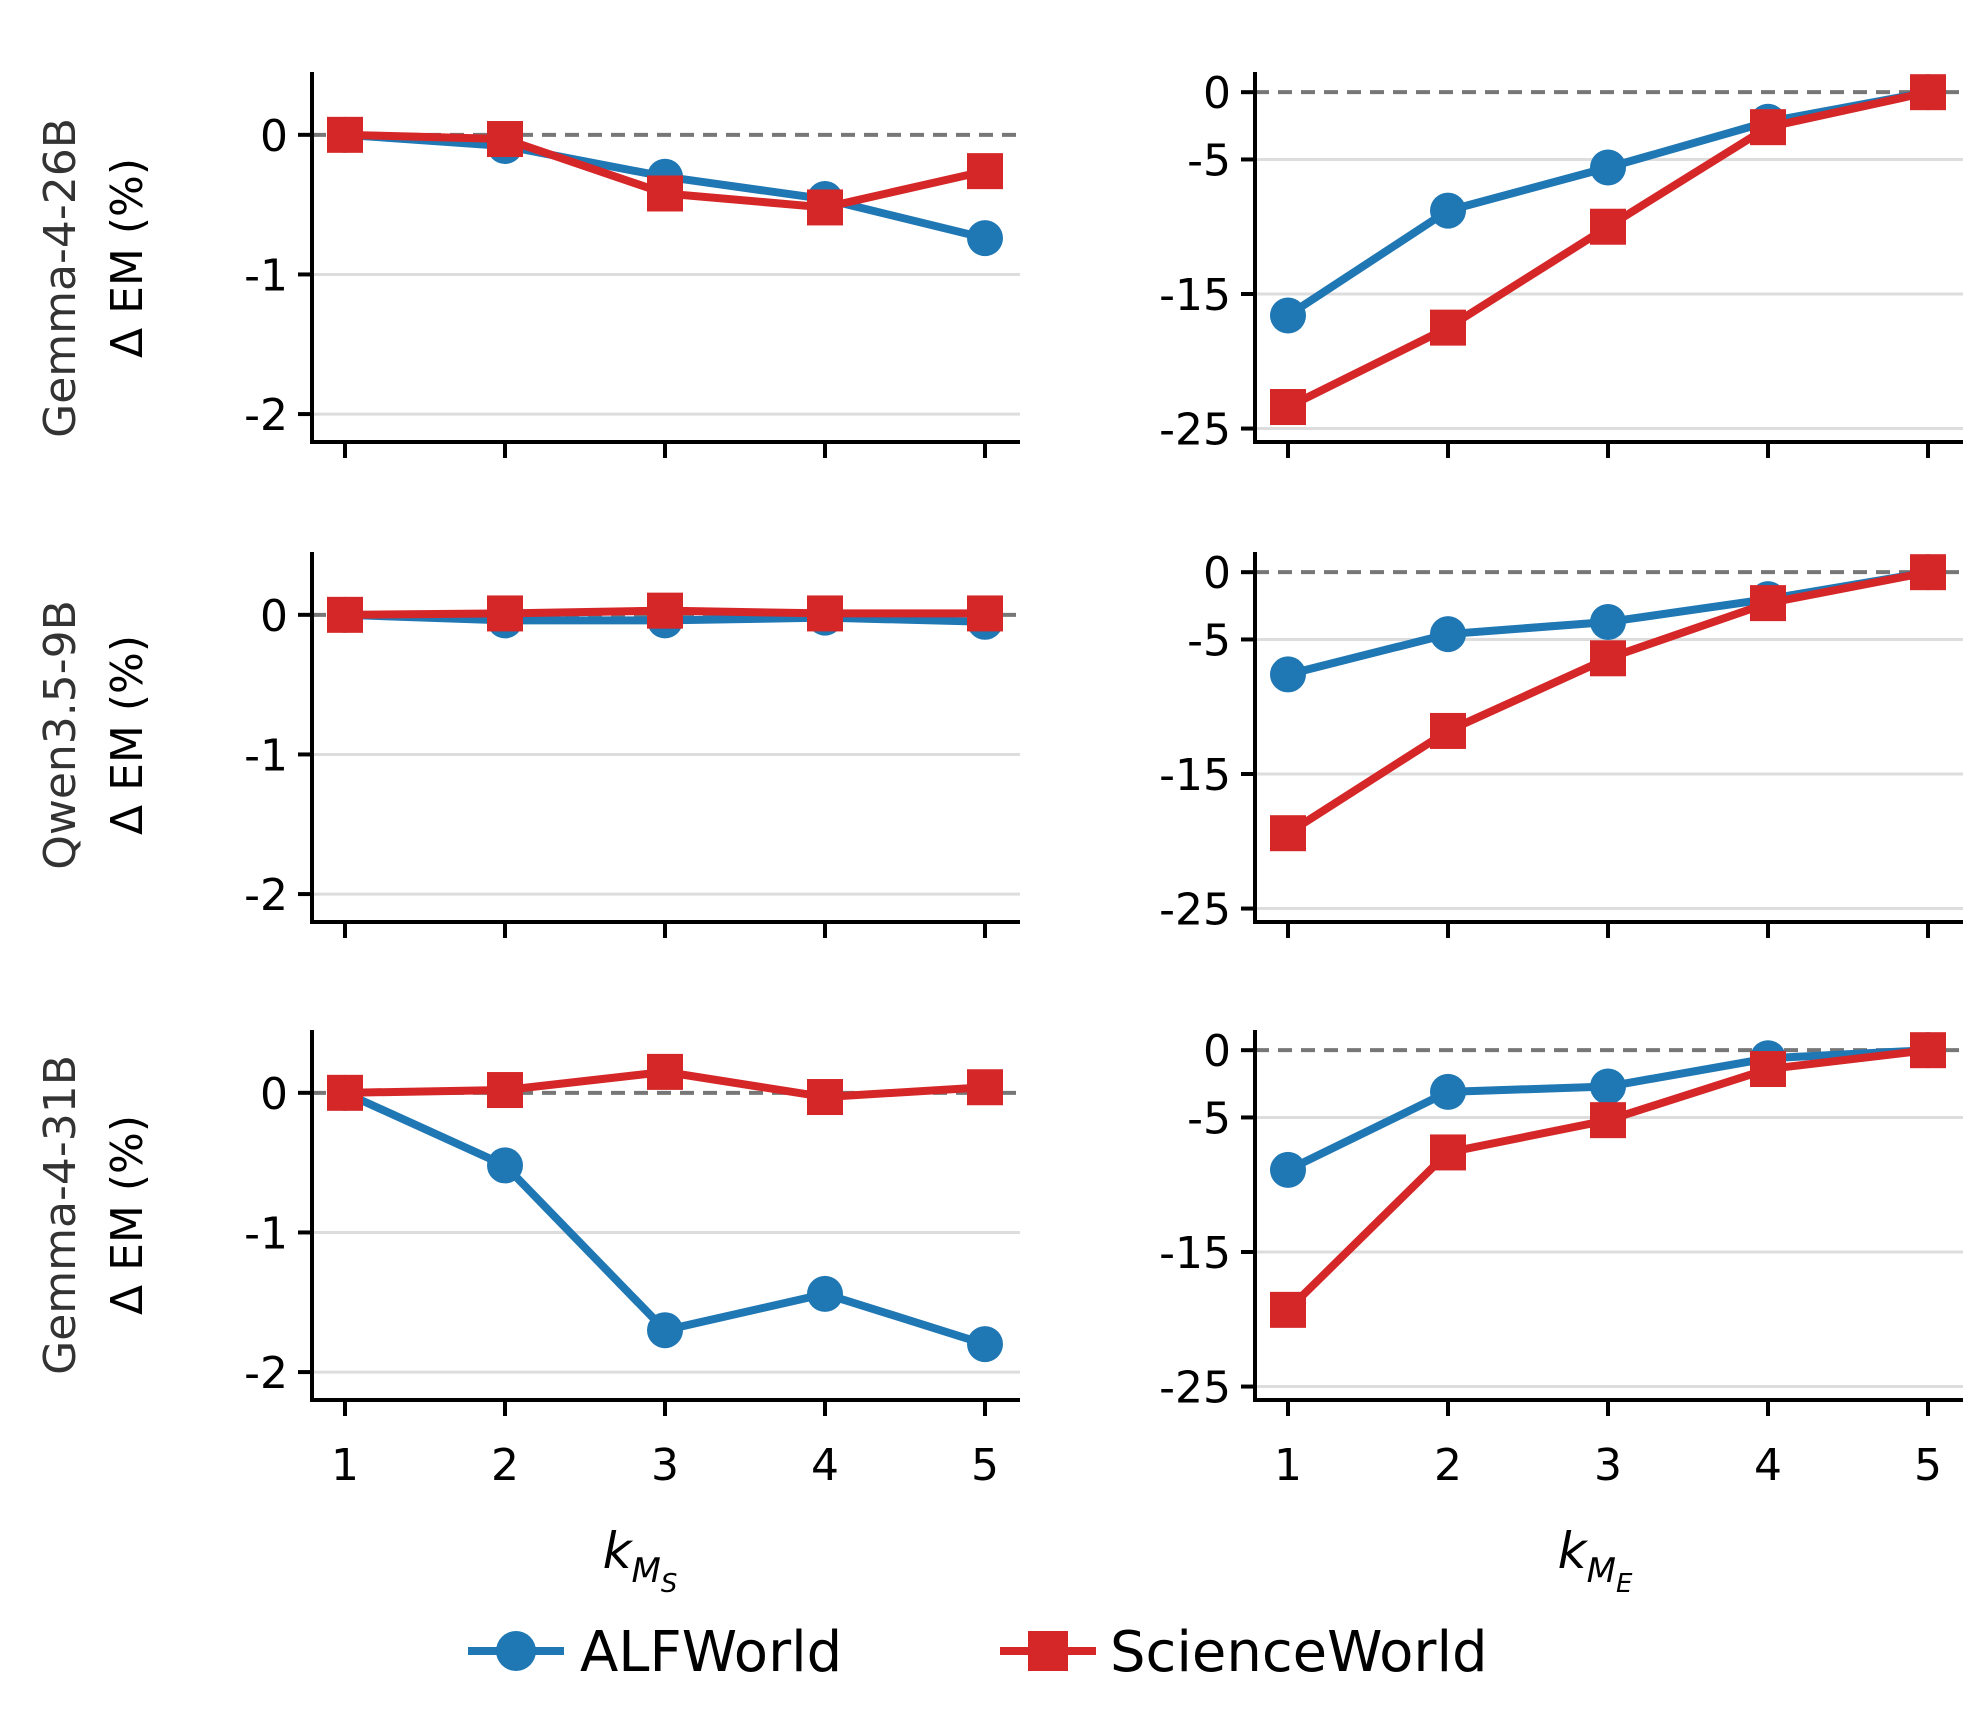  I want to click on legend-label-scienceworld: ScienceWorld, so click(1299, 1652).